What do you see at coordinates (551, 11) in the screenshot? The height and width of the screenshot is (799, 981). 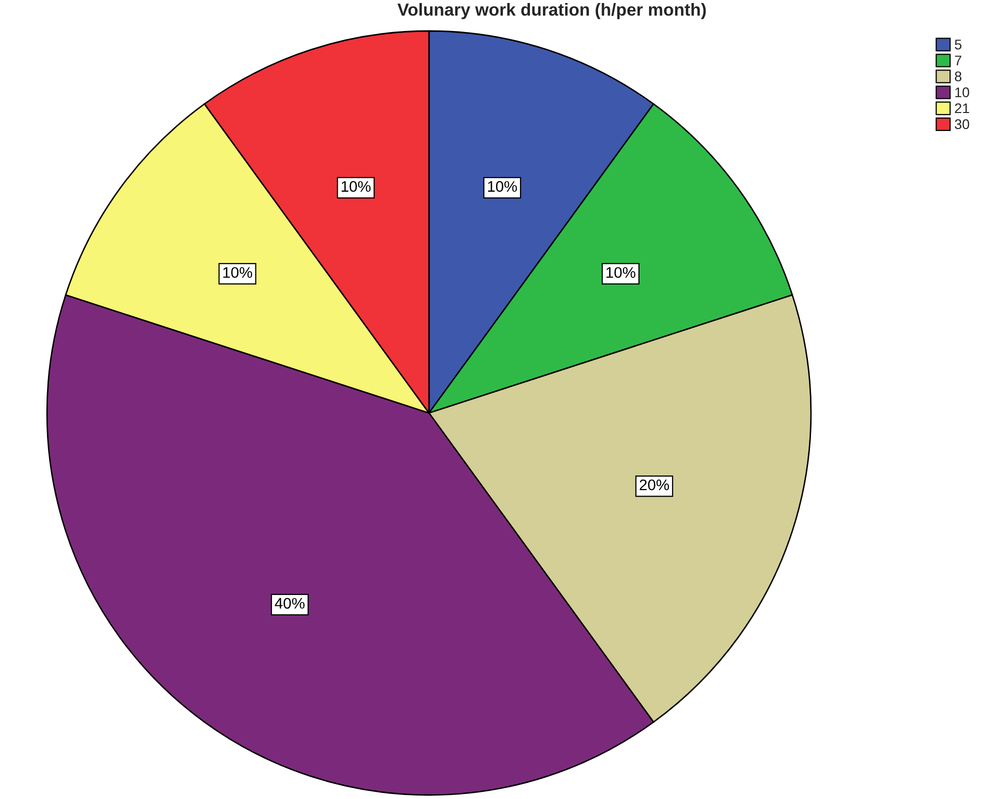 I see `chart-title: Volunary work duration (h/per month)` at bounding box center [551, 11].